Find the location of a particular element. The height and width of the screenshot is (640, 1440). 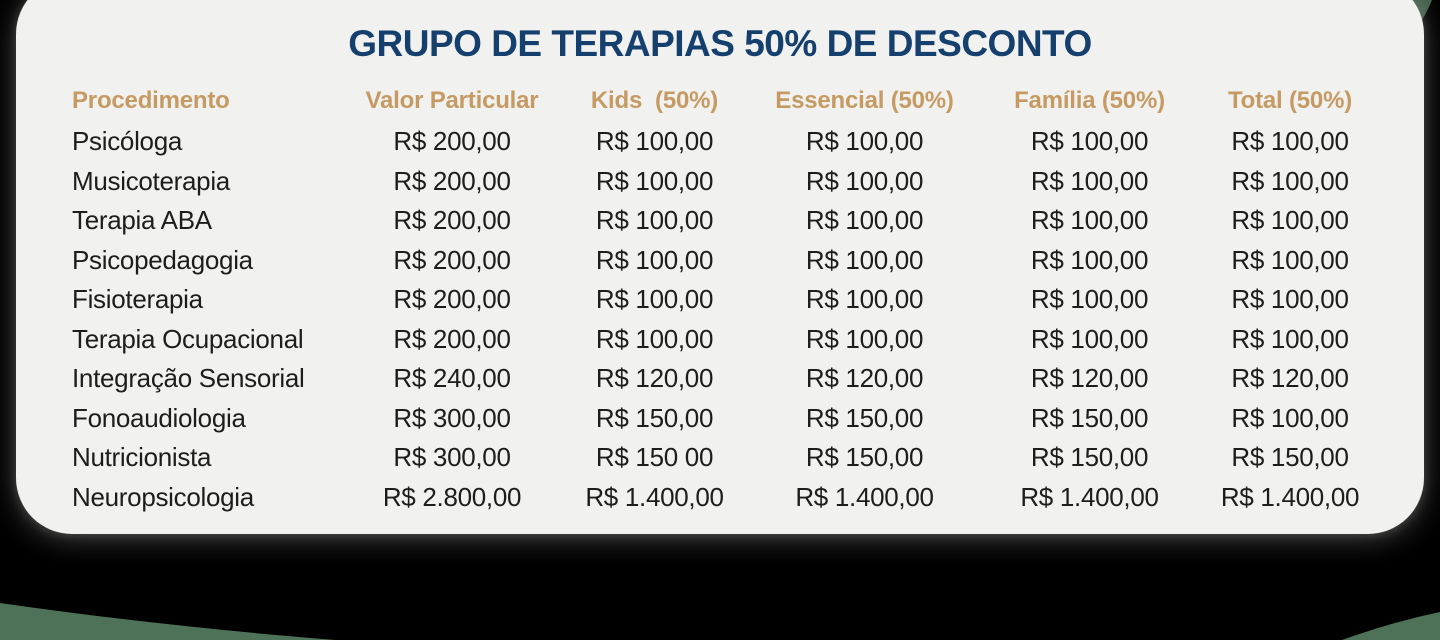

cell-procedimento: Fonoaudiologia is located at coordinates (159, 417).